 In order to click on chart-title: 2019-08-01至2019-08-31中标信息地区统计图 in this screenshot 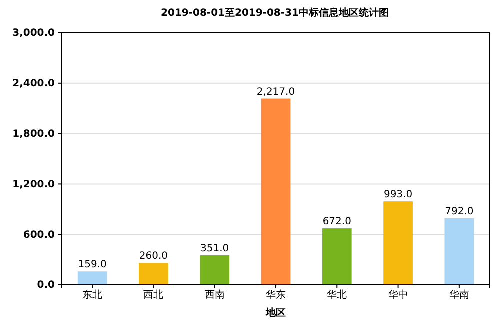, I will do `click(275, 13)`.